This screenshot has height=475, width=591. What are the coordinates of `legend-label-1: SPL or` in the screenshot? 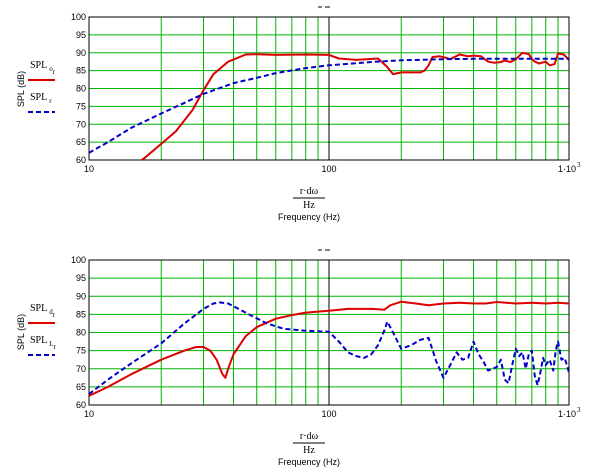 It's located at (43, 68).